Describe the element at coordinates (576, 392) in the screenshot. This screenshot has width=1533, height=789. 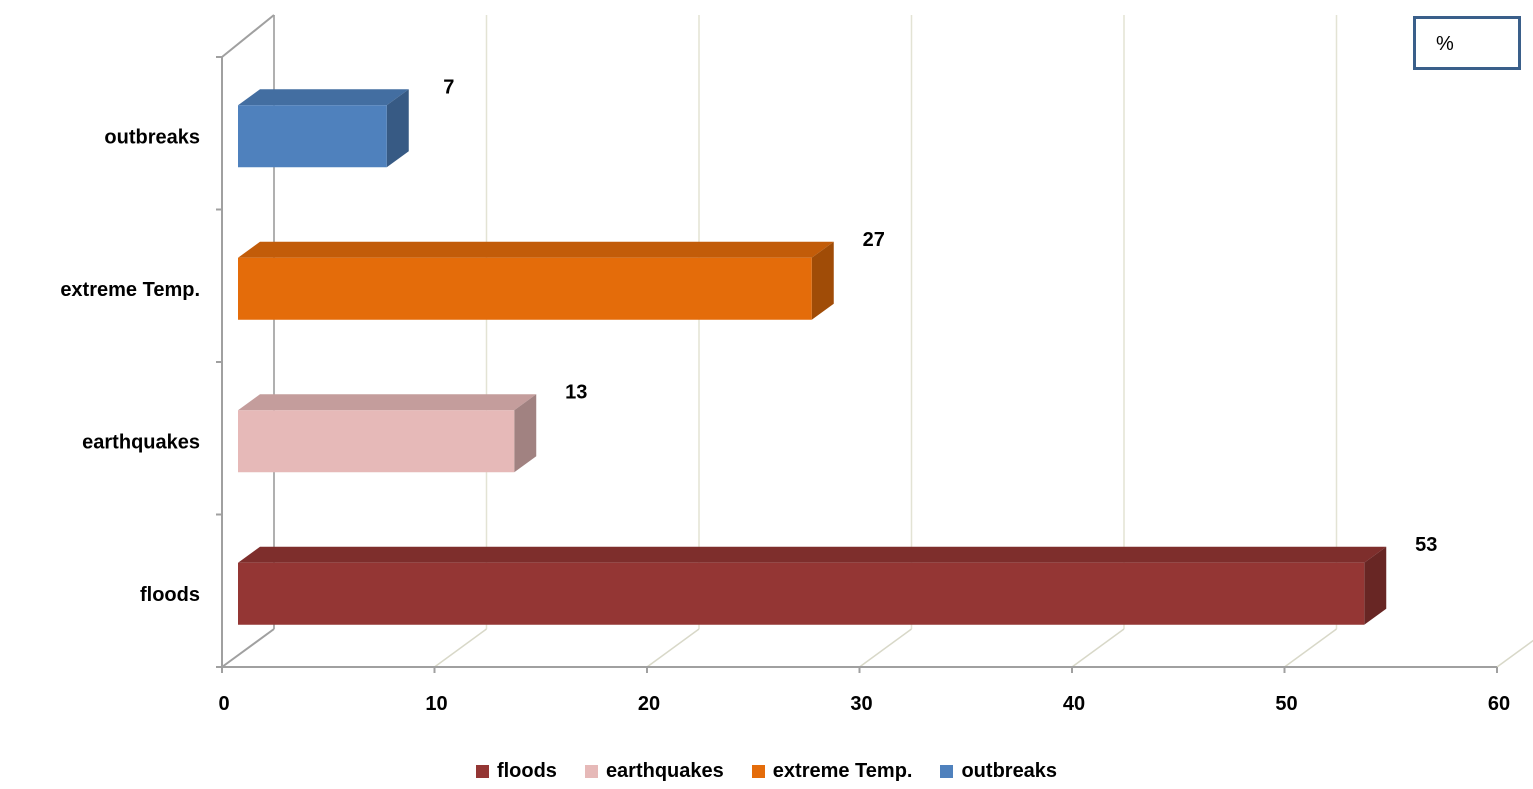
I see `data-label: 13` at that location.